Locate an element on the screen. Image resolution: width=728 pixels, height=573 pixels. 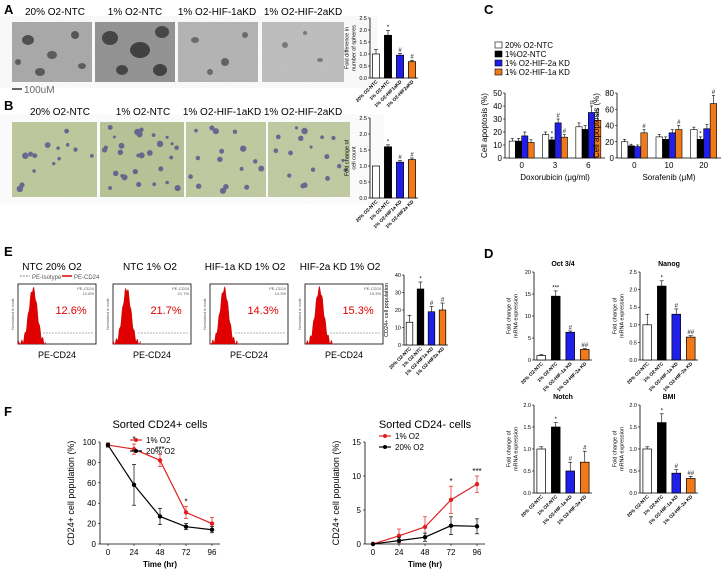
panel-f-cd24pos-chart-xtick-label: 0 is located at coordinates (108, 552).